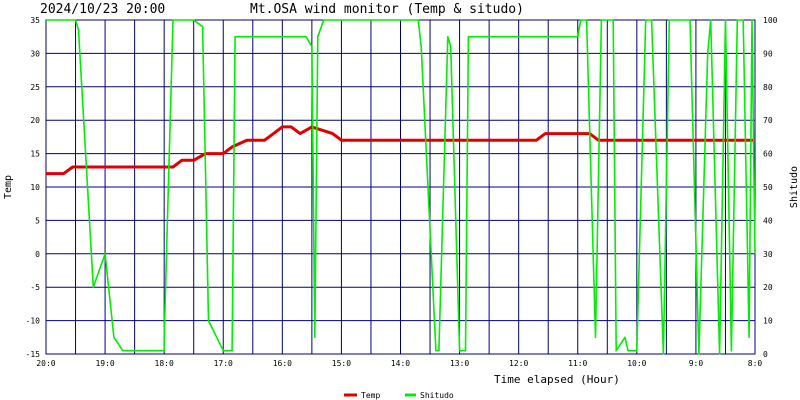 The width and height of the screenshot is (800, 400). Describe the element at coordinates (768, 220) in the screenshot. I see `y2-tick-label: 40` at that location.